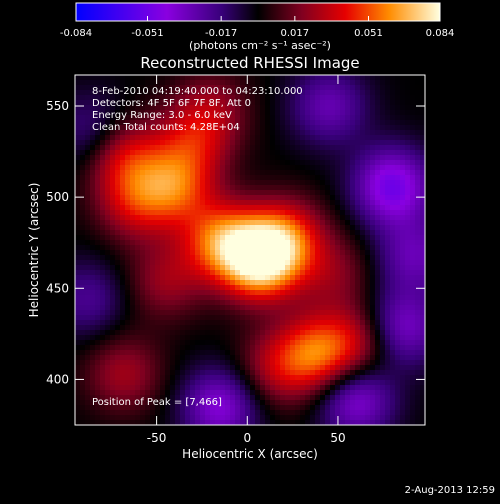 This screenshot has width=500, height=504. Describe the element at coordinates (440, 33) in the screenshot. I see `colorbar-tick-label: 0.084` at that location.